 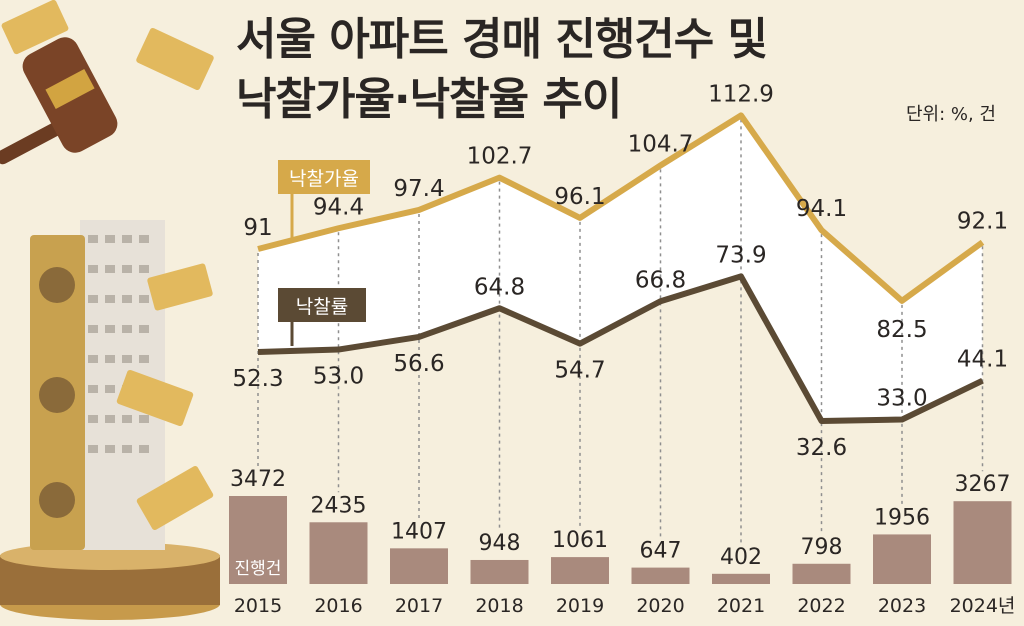 I want to click on legend-price-ratio: 낙찰가율, so click(x=324, y=179).